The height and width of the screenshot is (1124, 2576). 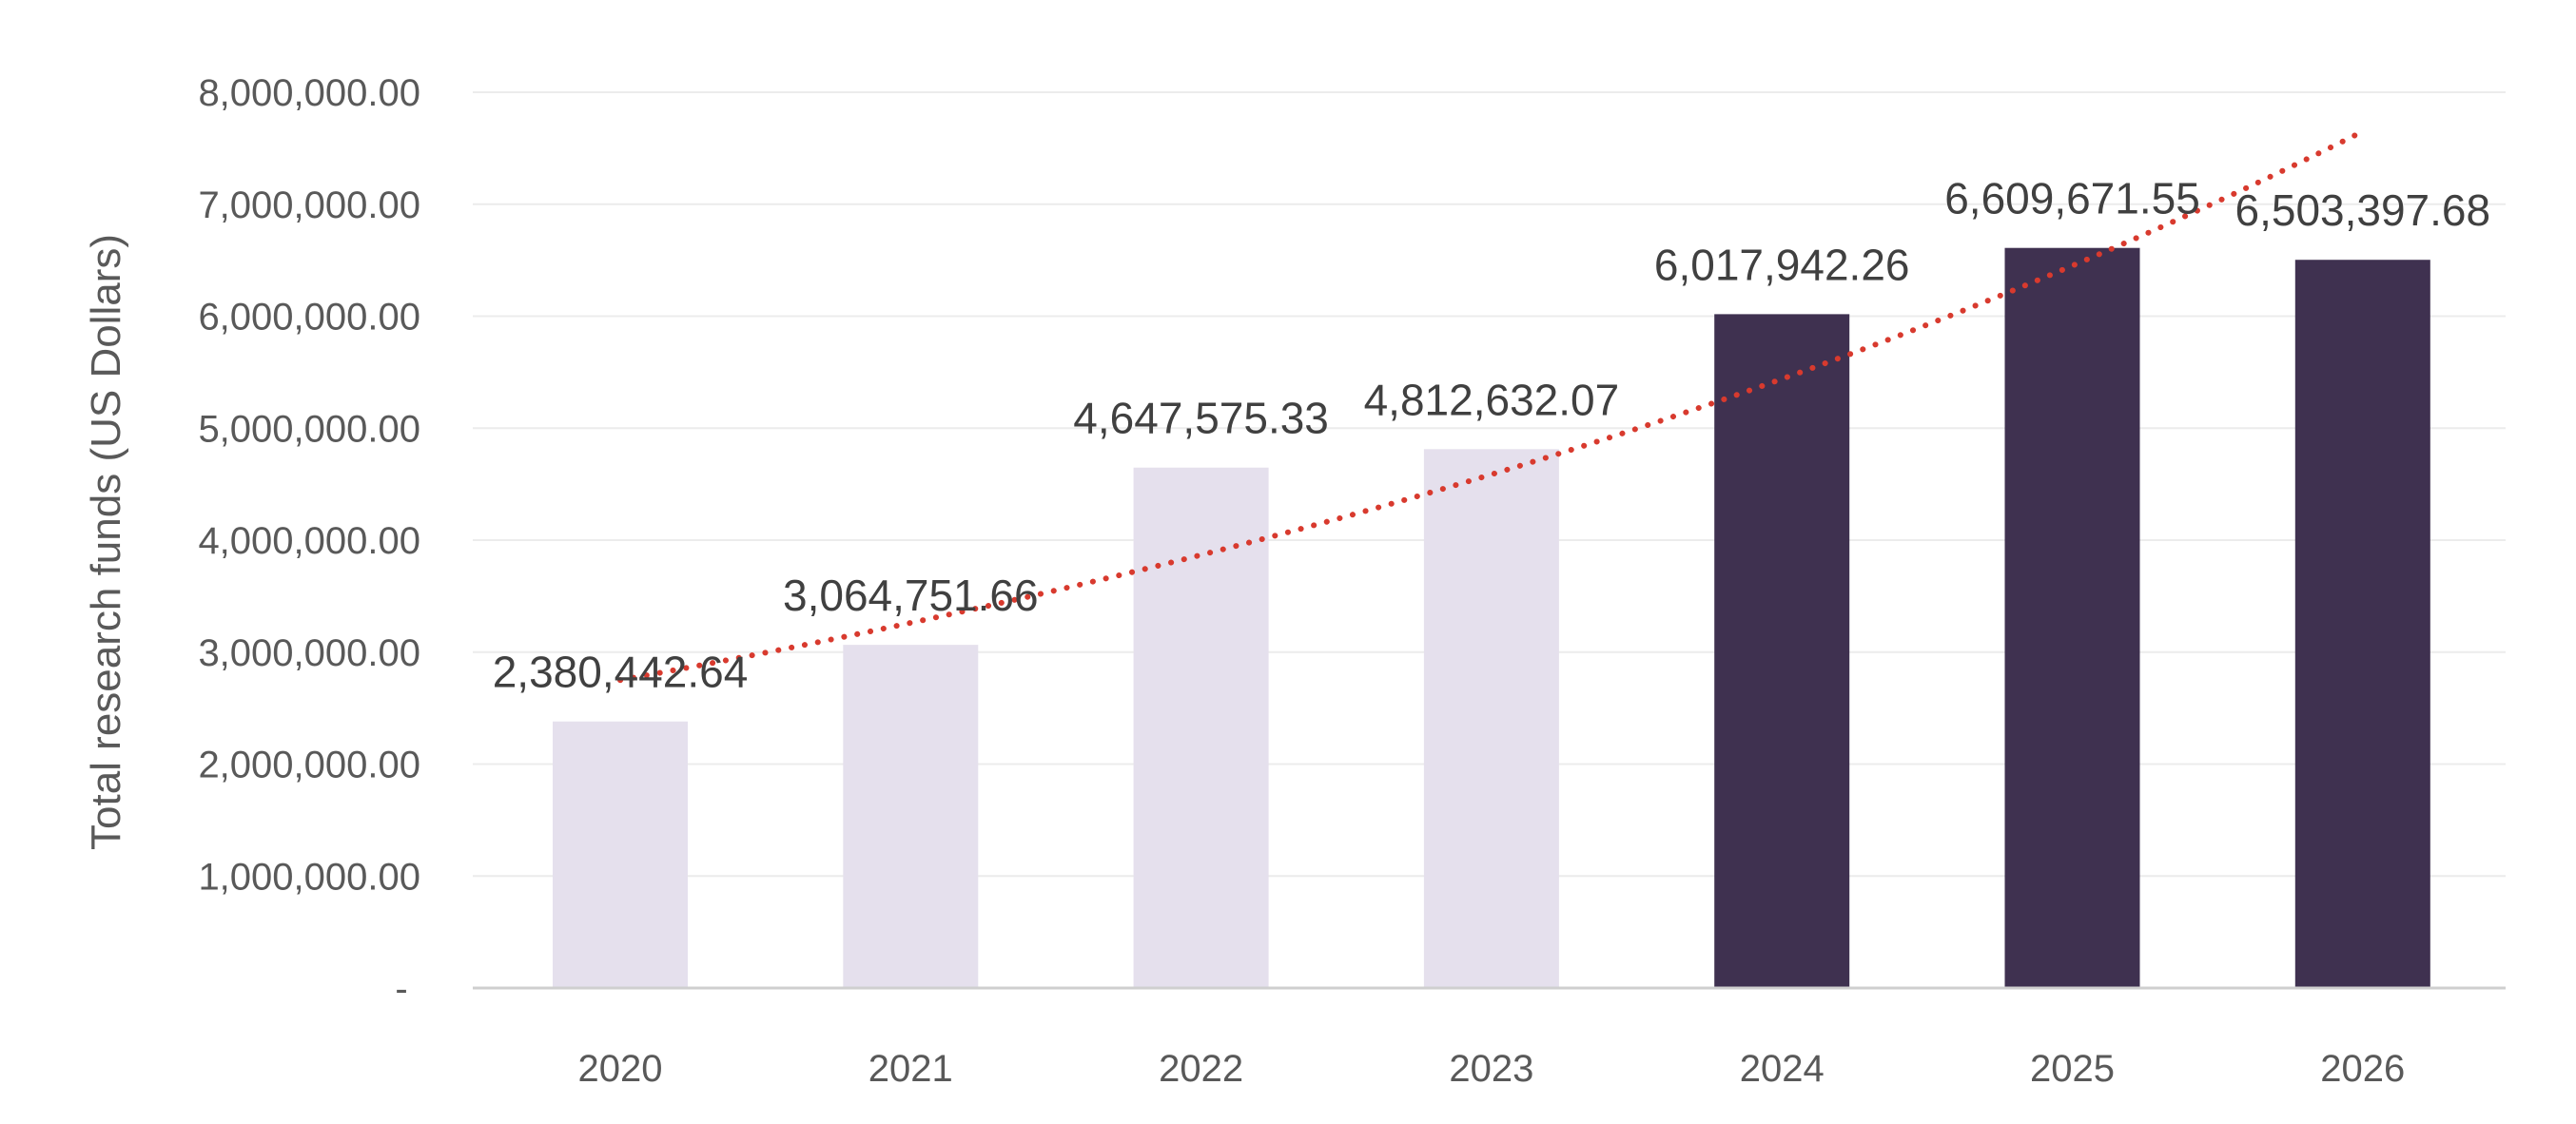 I want to click on y-tick-label: 6,000,000.00, so click(x=309, y=318).